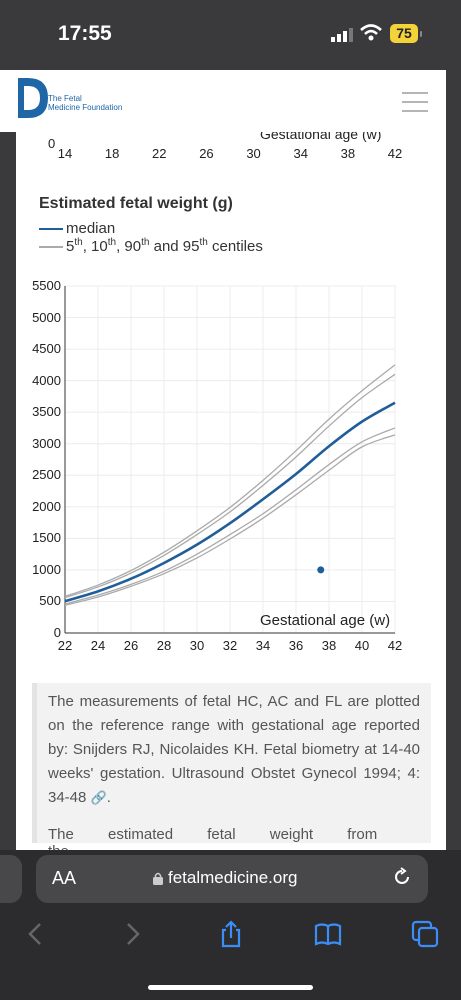 This screenshot has width=461, height=1000. I want to click on link-icon: 🔗, so click(98, 797).